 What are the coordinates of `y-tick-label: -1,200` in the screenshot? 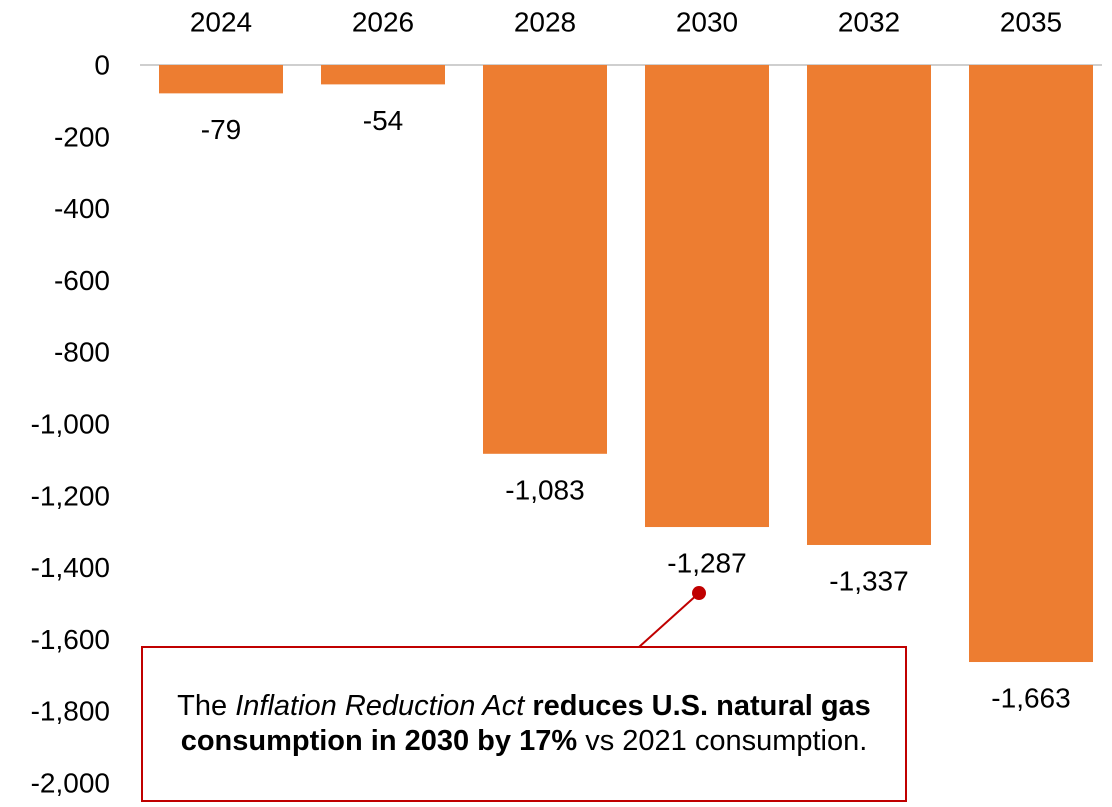 It's located at (70, 495).